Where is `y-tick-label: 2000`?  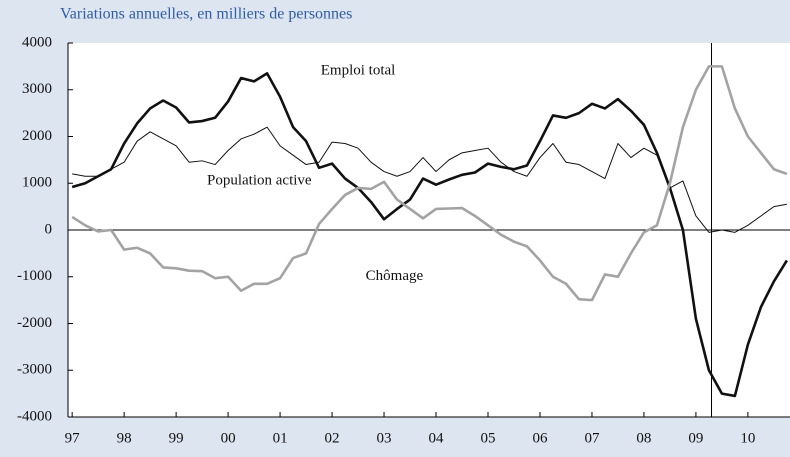
y-tick-label: 2000 is located at coordinates (37, 136).